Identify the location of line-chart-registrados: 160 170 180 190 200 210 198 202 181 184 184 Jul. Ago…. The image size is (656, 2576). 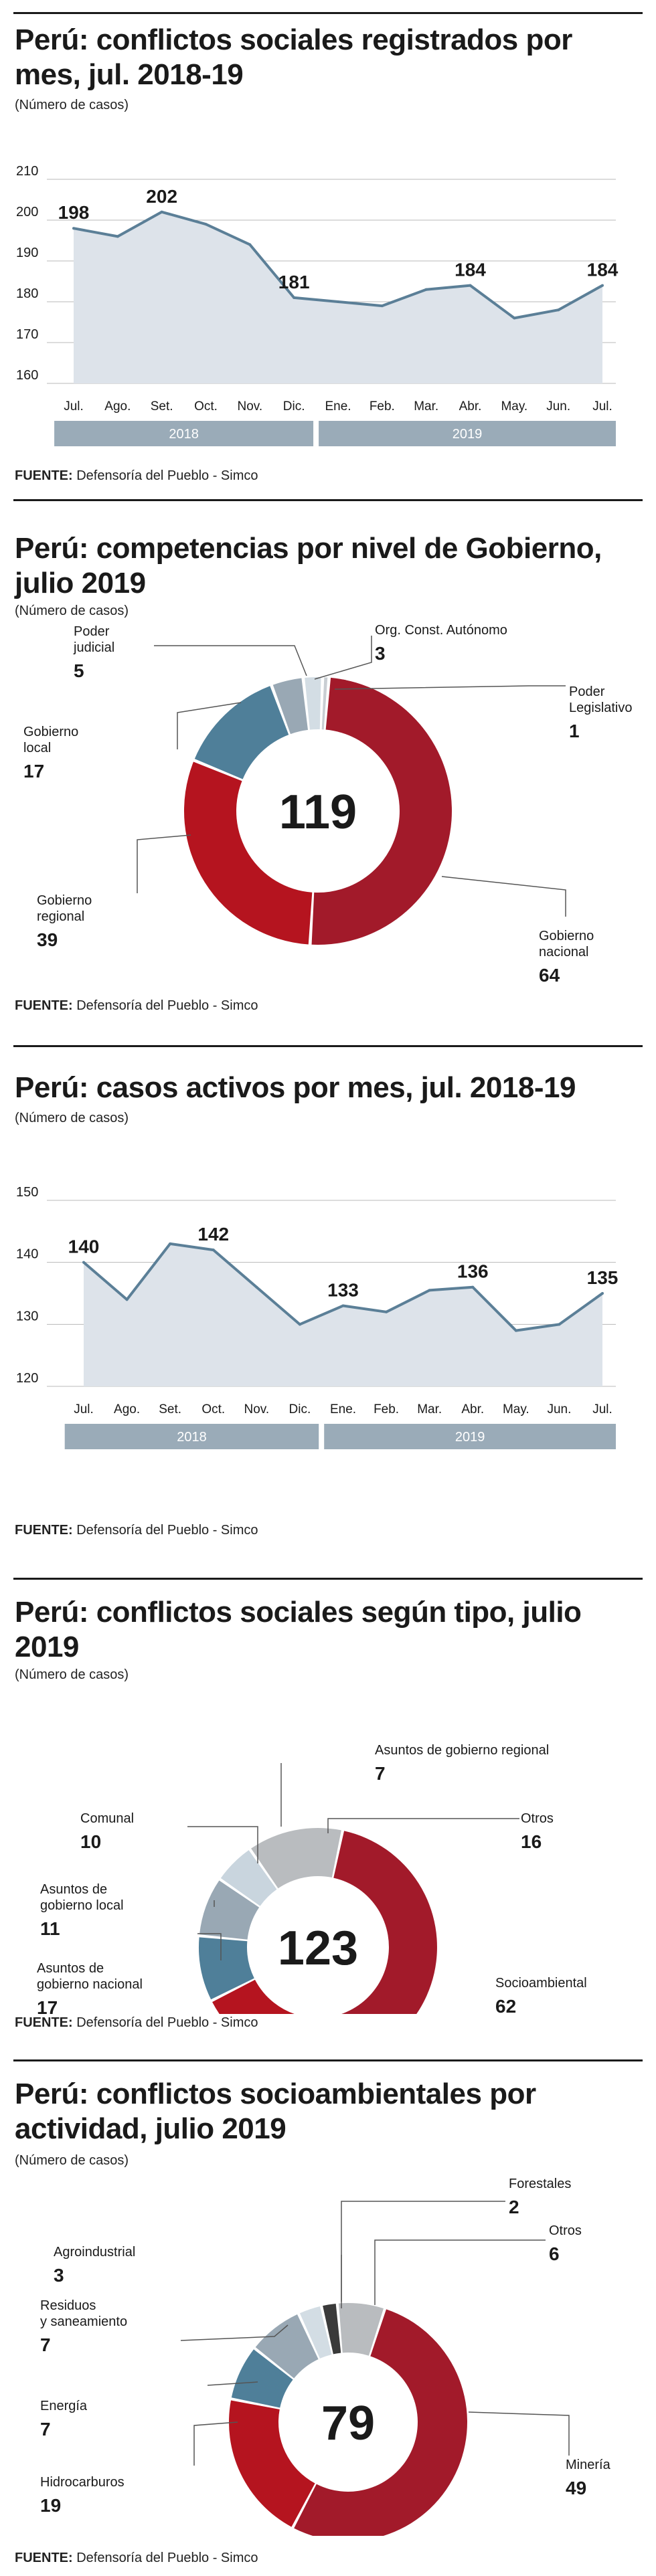
(317, 305).